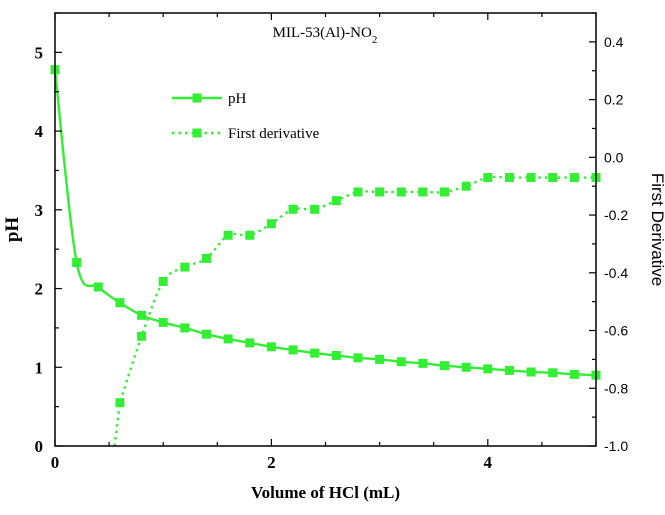 This screenshot has height=515, width=665. What do you see at coordinates (39, 289) in the screenshot?
I see `y-tick-label: 2` at bounding box center [39, 289].